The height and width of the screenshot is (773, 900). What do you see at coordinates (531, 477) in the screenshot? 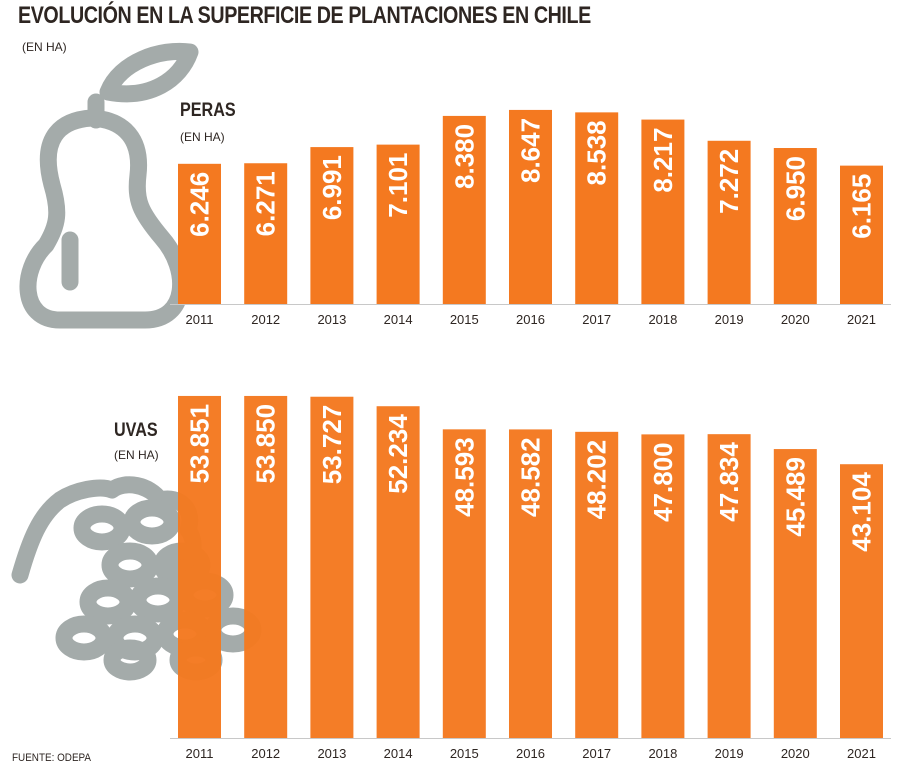
I see `uvas-value-label: 48.582` at bounding box center [531, 477].